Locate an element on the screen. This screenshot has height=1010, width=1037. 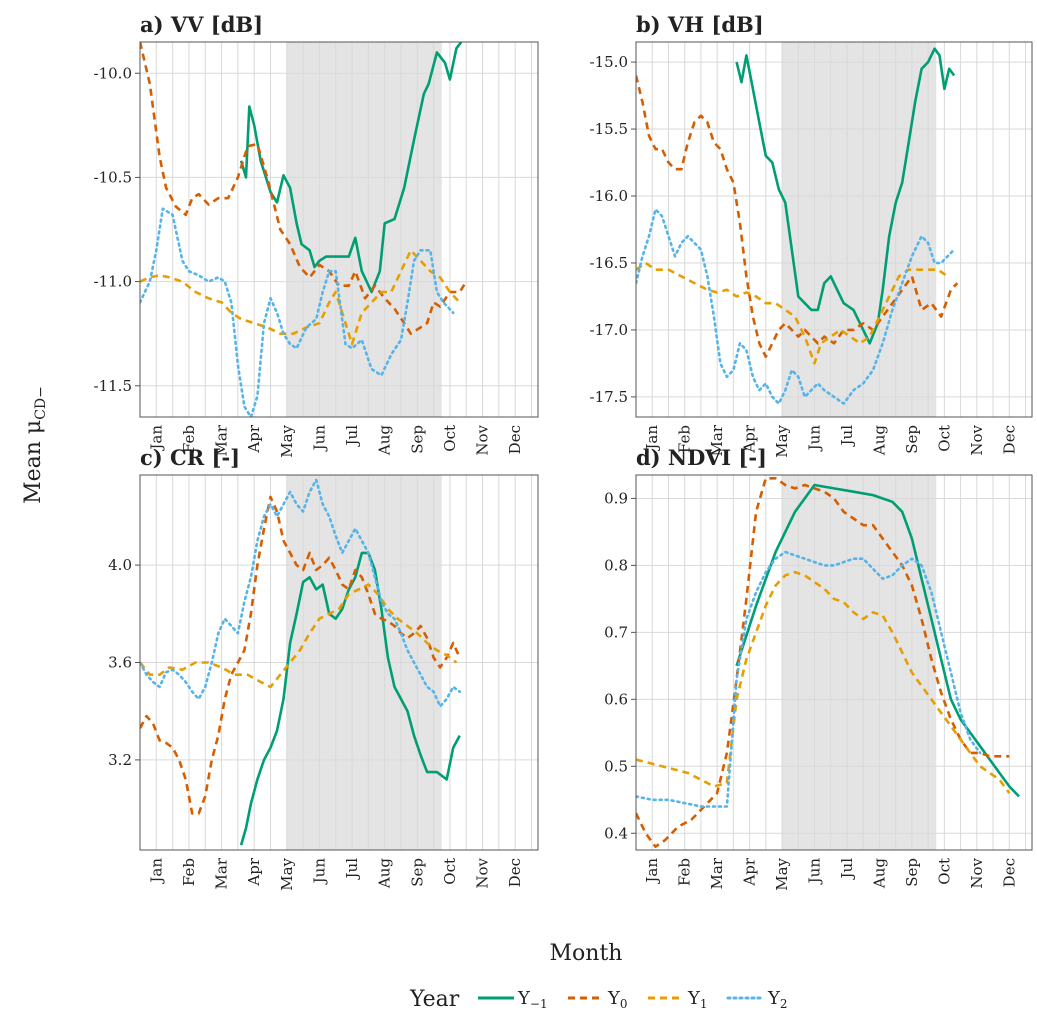
y-tick-label: 3.2 is located at coordinates (120, 760).